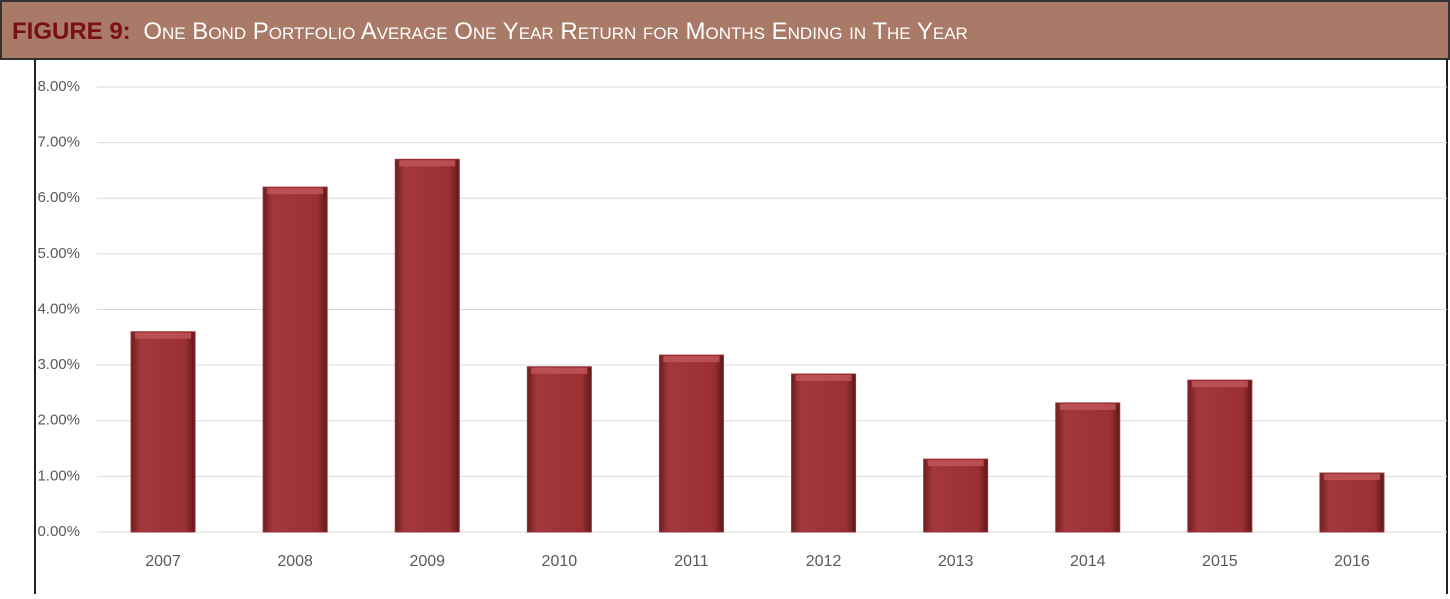 This screenshot has width=1450, height=599. What do you see at coordinates (1220, 561) in the screenshot?
I see `x-tick-label: 2015` at bounding box center [1220, 561].